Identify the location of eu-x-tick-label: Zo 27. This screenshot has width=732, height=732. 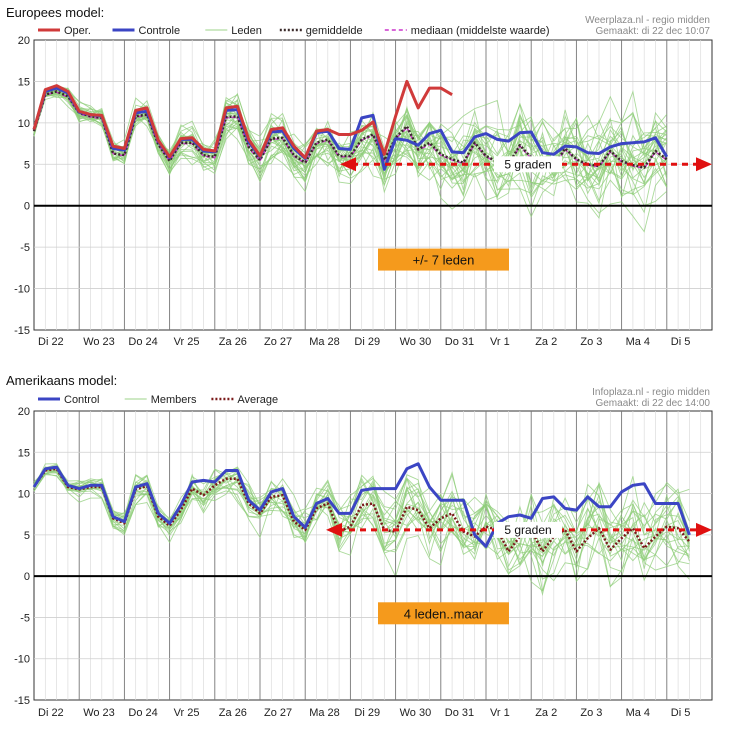
(278, 342).